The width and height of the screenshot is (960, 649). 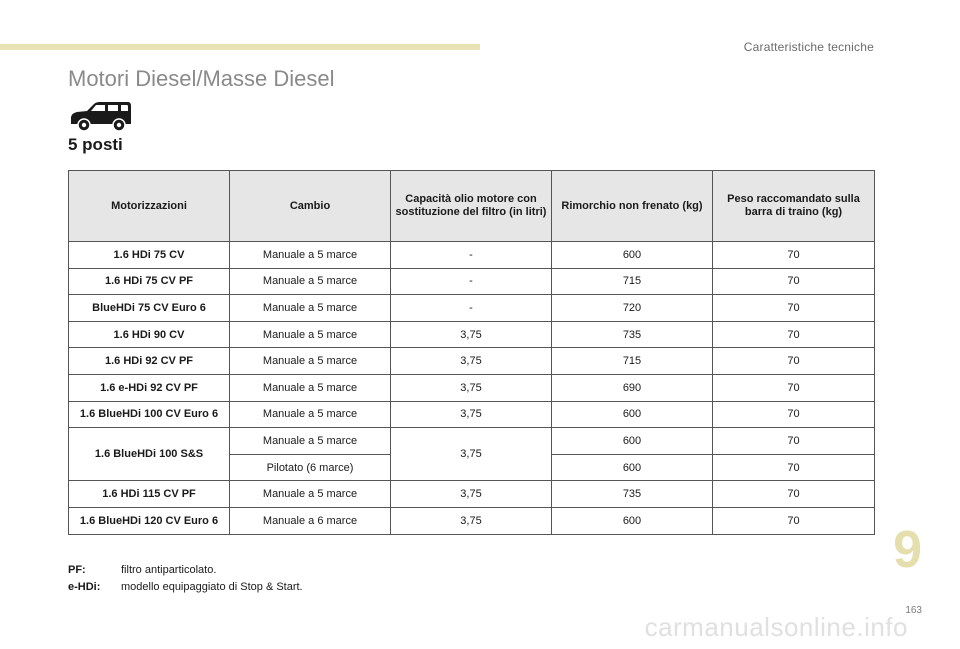 I want to click on header-accent-bar, so click(x=240, y=47).